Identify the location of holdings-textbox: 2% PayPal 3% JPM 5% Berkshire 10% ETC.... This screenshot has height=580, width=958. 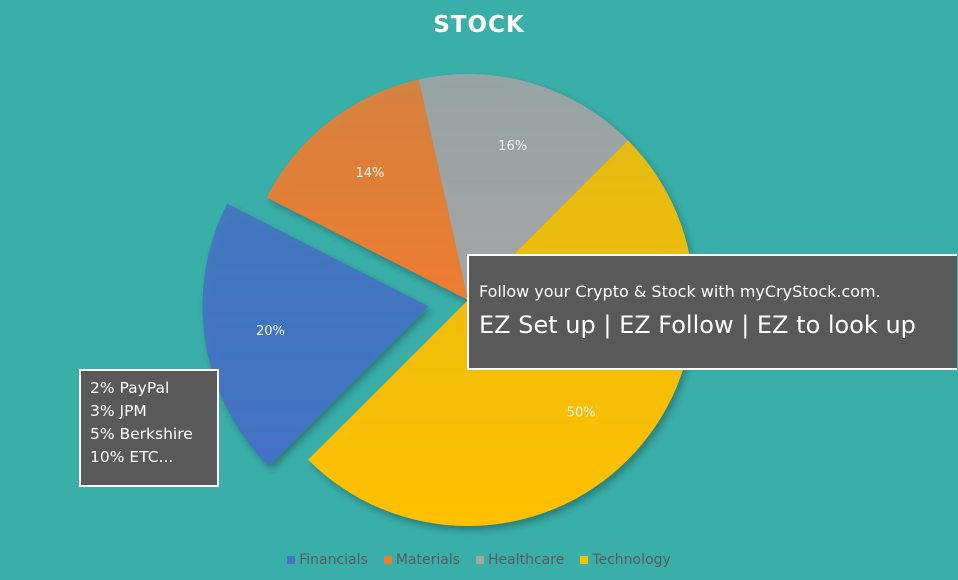
(149, 428).